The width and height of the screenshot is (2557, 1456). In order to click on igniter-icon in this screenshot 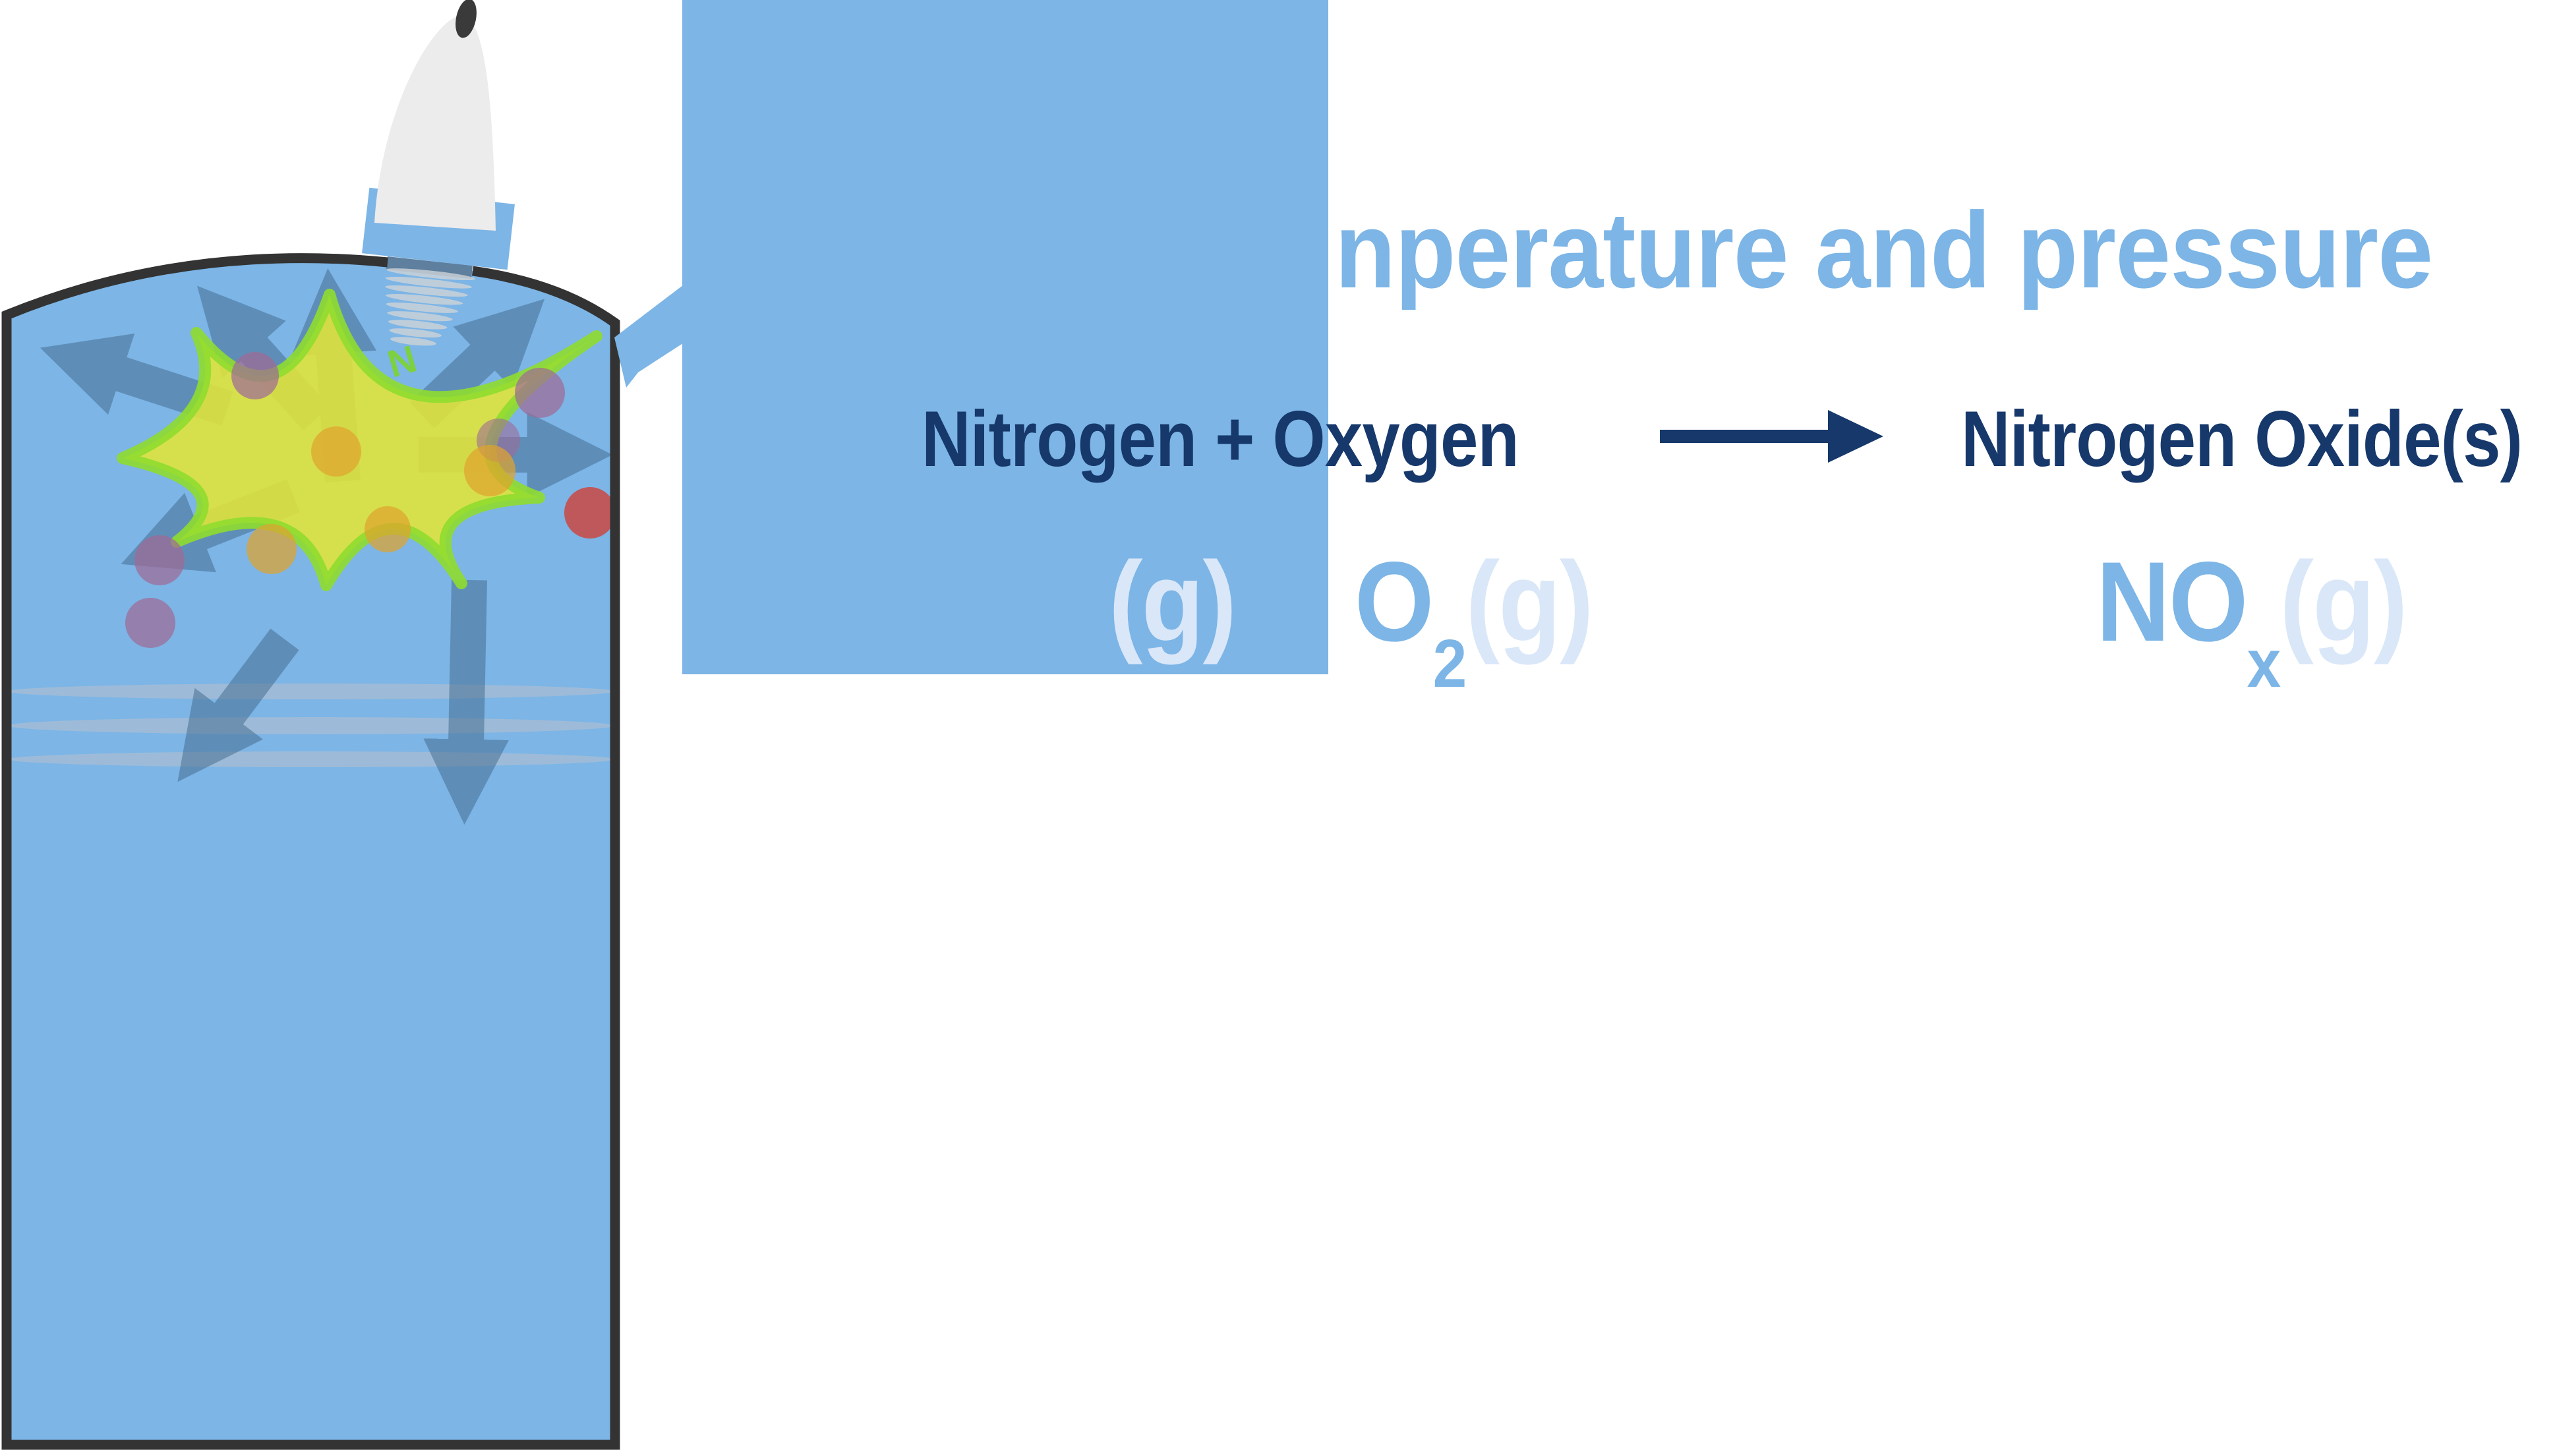, I will do `click(435, 123)`.